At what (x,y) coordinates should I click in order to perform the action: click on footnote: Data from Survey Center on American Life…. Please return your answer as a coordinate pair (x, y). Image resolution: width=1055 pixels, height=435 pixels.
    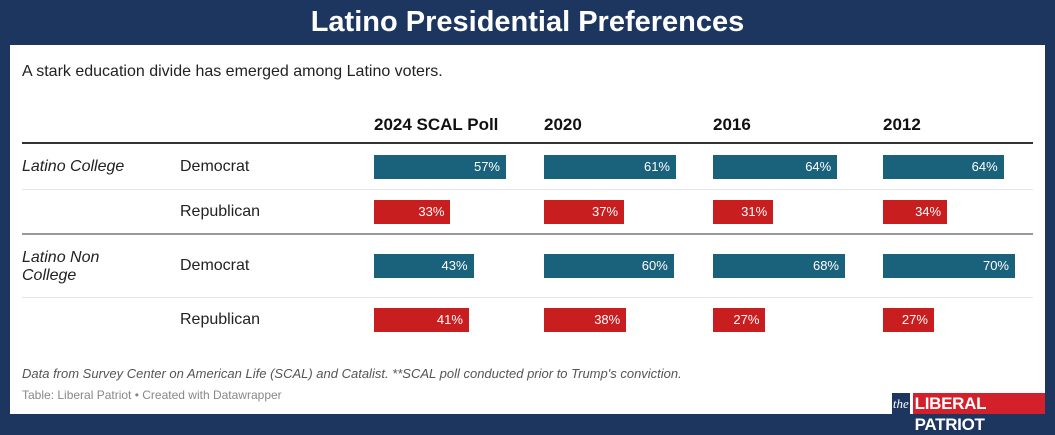
    Looking at the image, I should click on (352, 373).